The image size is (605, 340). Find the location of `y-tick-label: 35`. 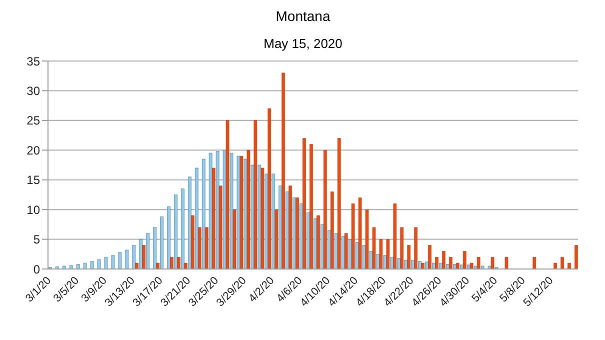

y-tick-label: 35 is located at coordinates (33, 61).